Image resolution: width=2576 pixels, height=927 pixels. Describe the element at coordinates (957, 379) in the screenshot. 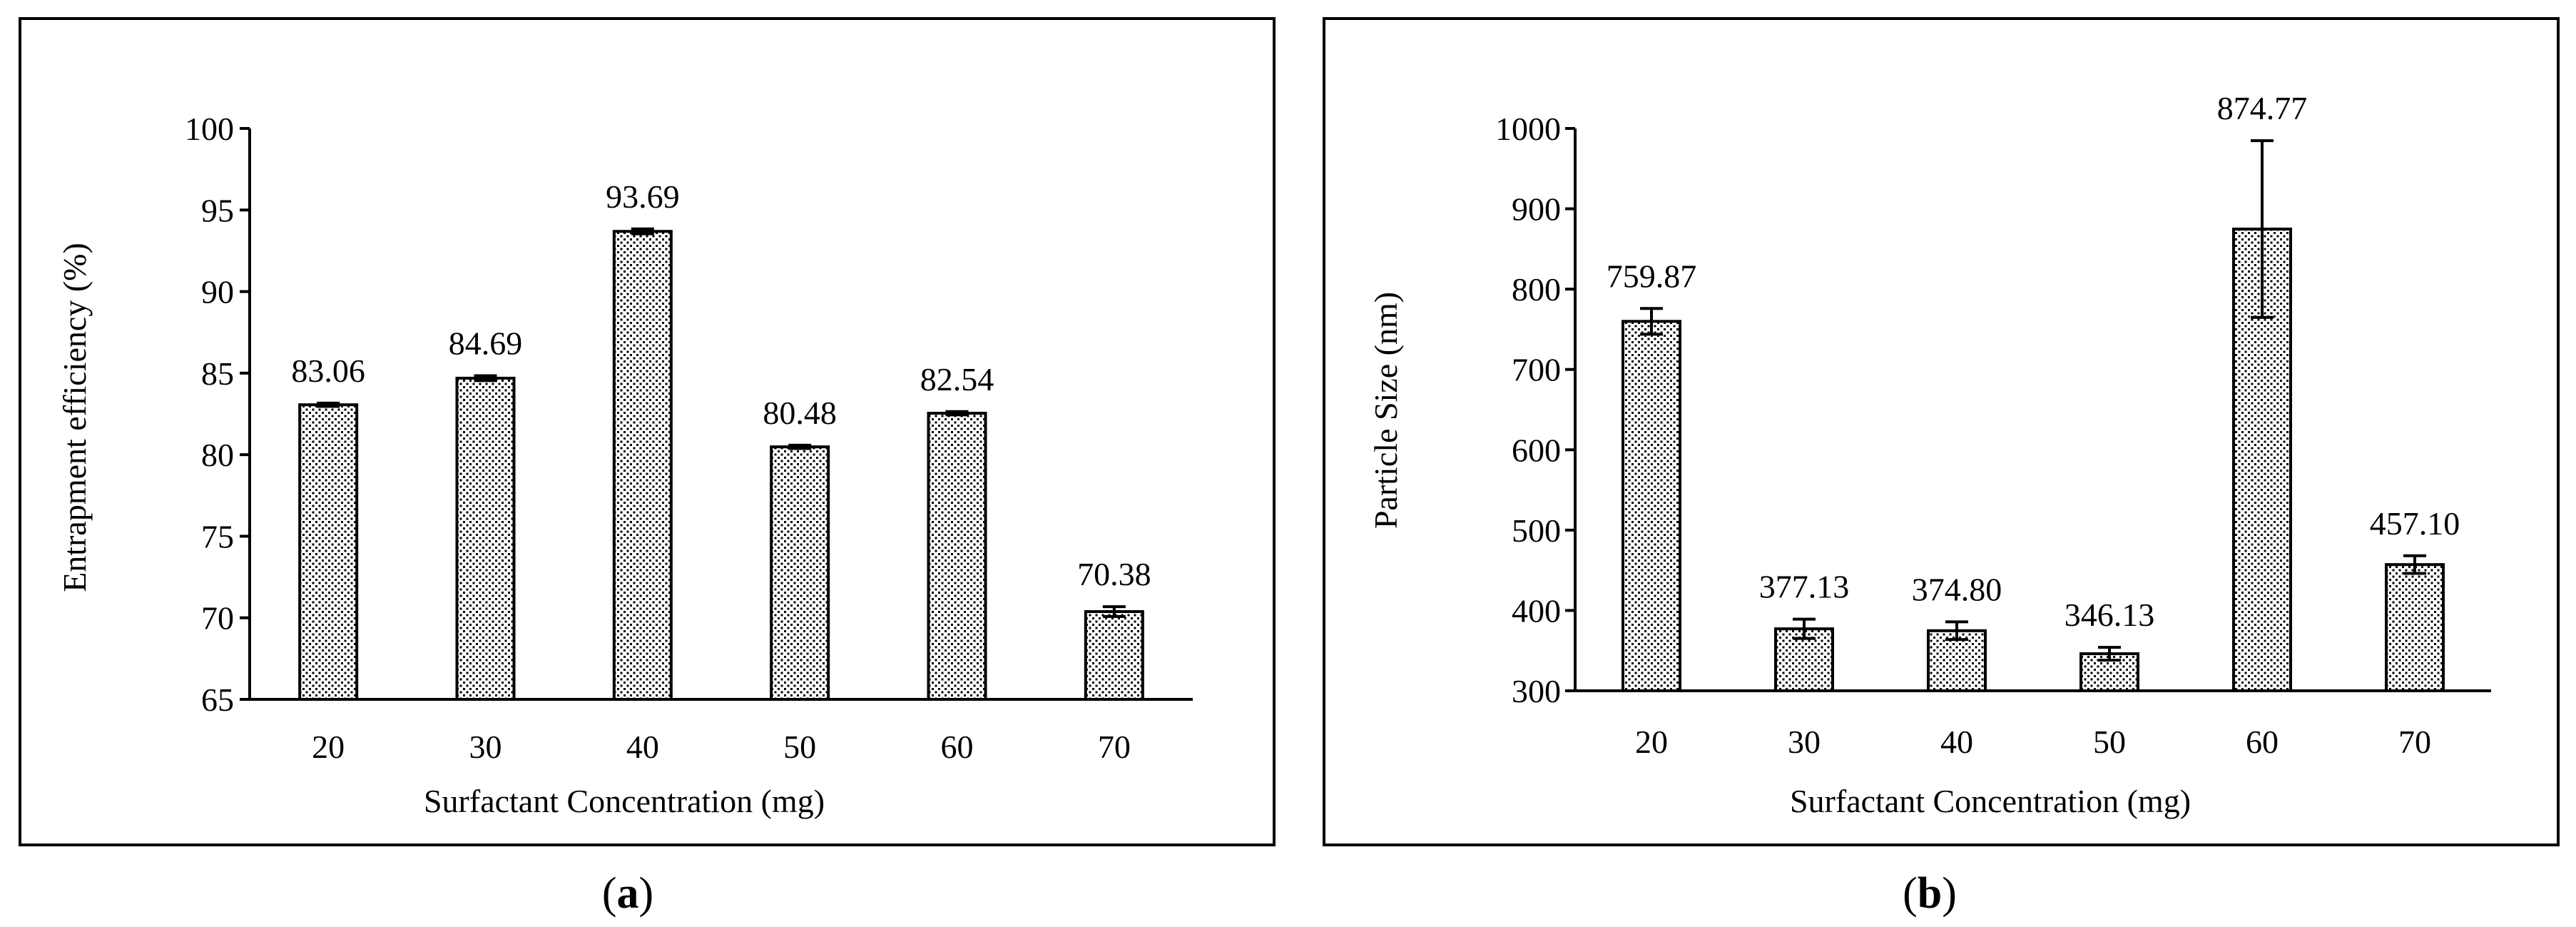

I see `data-label: 82.54` at that location.